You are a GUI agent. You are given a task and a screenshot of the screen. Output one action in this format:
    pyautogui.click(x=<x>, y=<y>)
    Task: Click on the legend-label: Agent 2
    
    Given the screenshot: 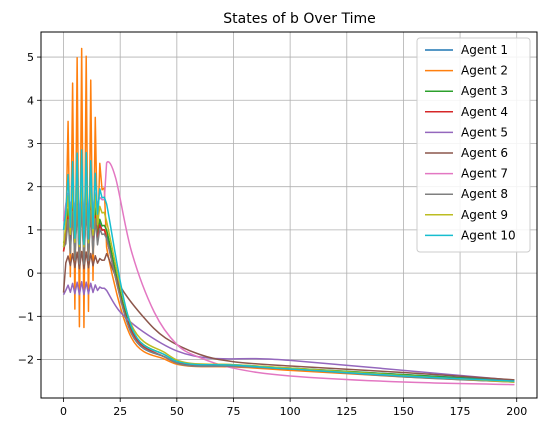 What is the action you would take?
    pyautogui.click(x=484, y=71)
    